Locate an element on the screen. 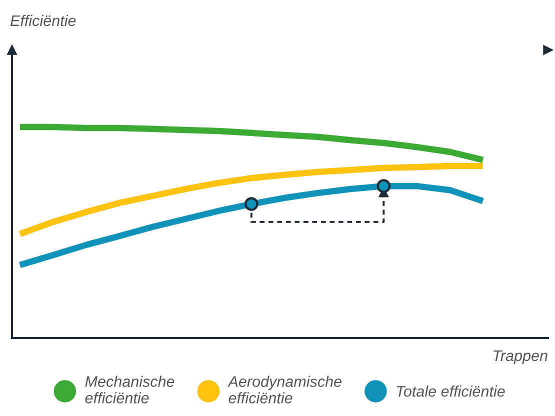 The image size is (555, 416). legend-label: Totale efficiëntie is located at coordinates (450, 391).